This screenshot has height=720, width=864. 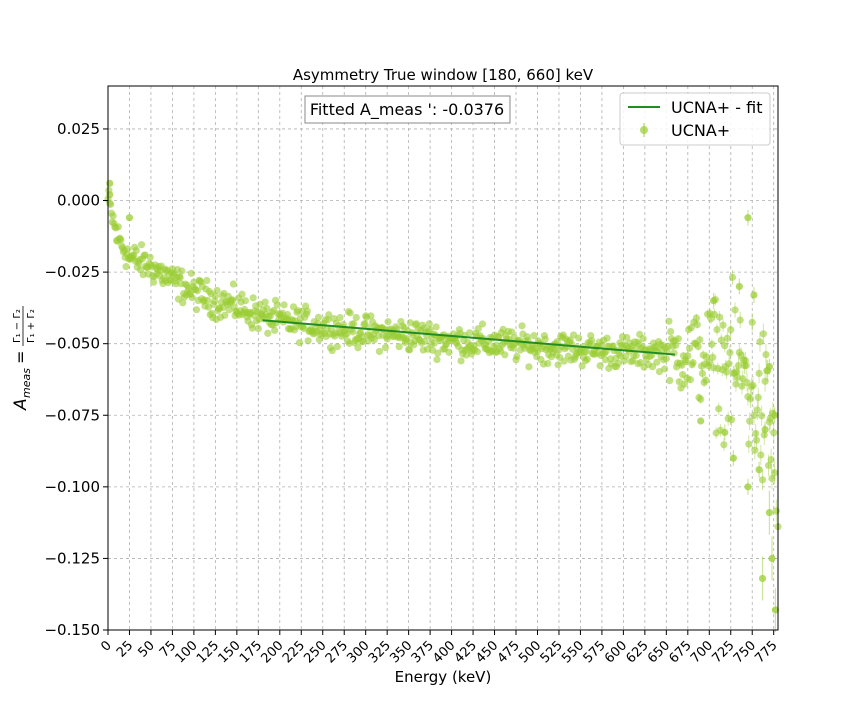 What do you see at coordinates (17, 326) in the screenshot?
I see `y-label-numerator: Γ₁ − Γ₂` at bounding box center [17, 326].